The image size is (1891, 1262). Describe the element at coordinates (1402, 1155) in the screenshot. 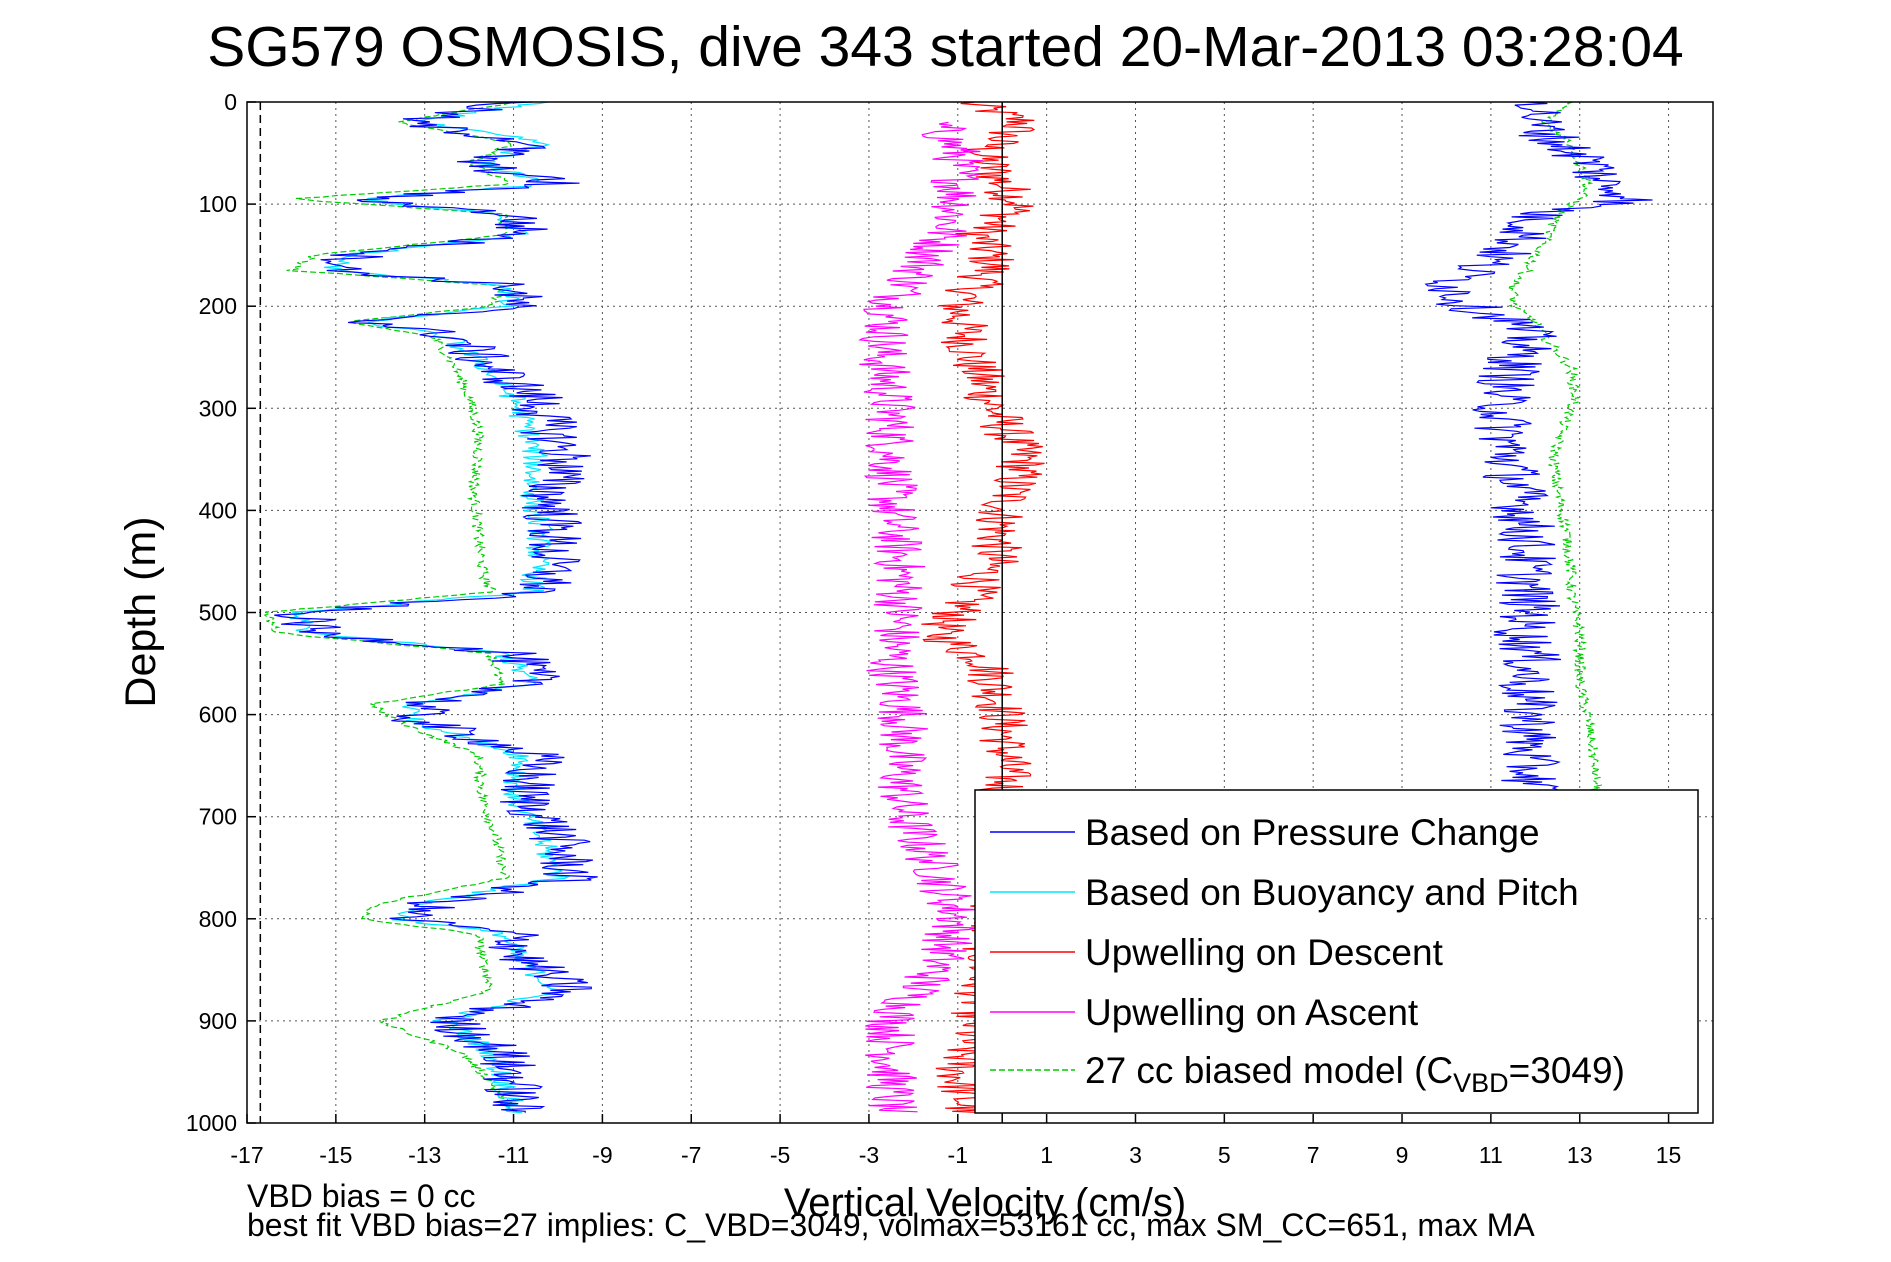

I see `x-tick-label: 9` at that location.